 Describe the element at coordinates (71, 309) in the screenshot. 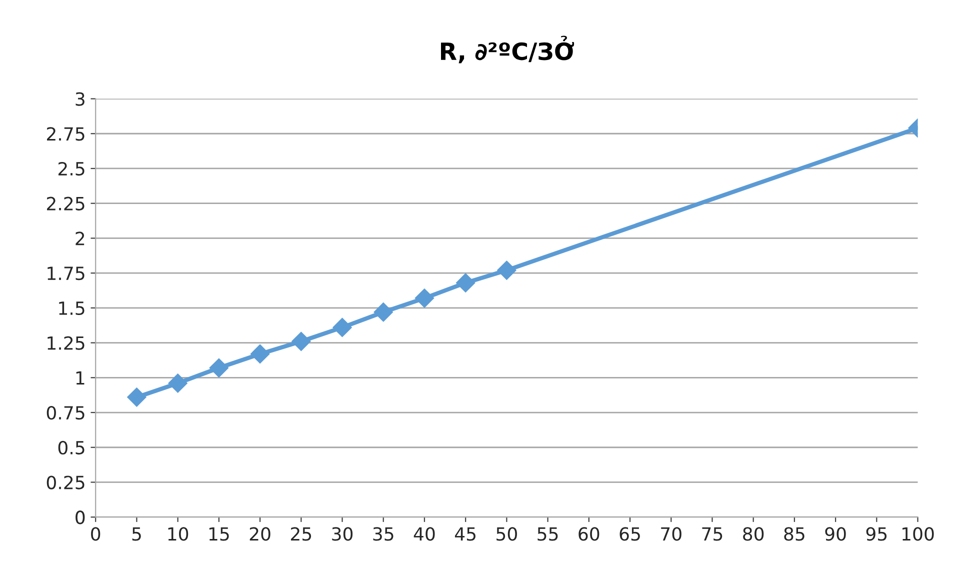

I see `y-tick-label: 1.5` at that location.